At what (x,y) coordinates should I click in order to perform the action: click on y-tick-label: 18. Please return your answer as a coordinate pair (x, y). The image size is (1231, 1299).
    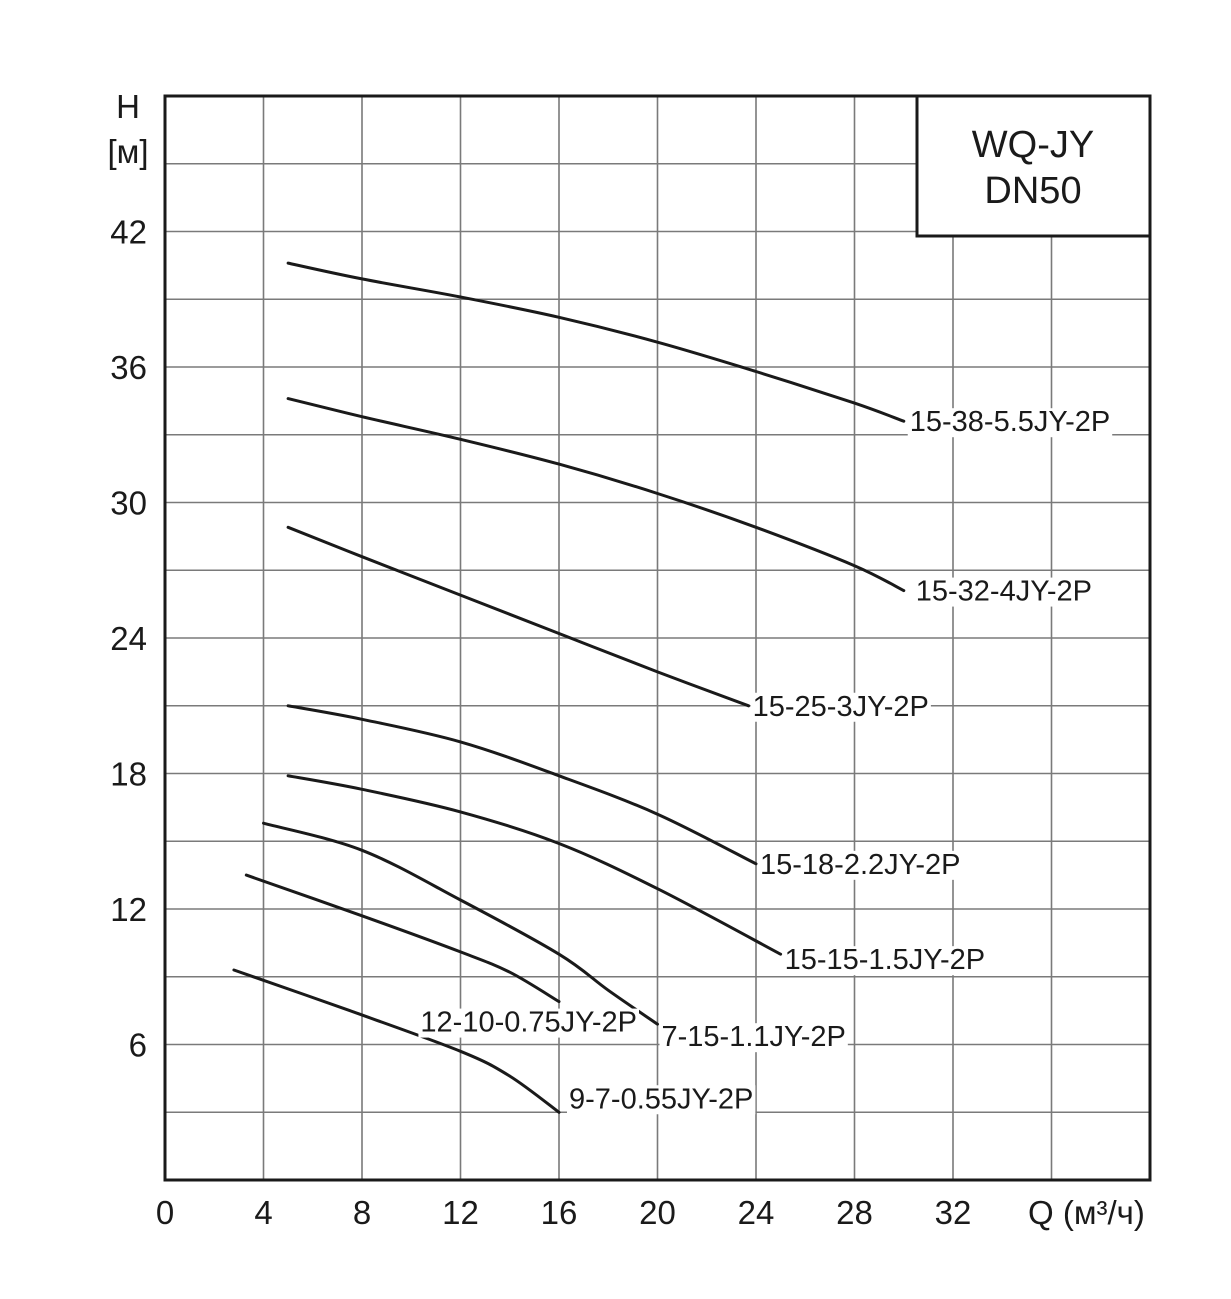
    Looking at the image, I should click on (128, 774).